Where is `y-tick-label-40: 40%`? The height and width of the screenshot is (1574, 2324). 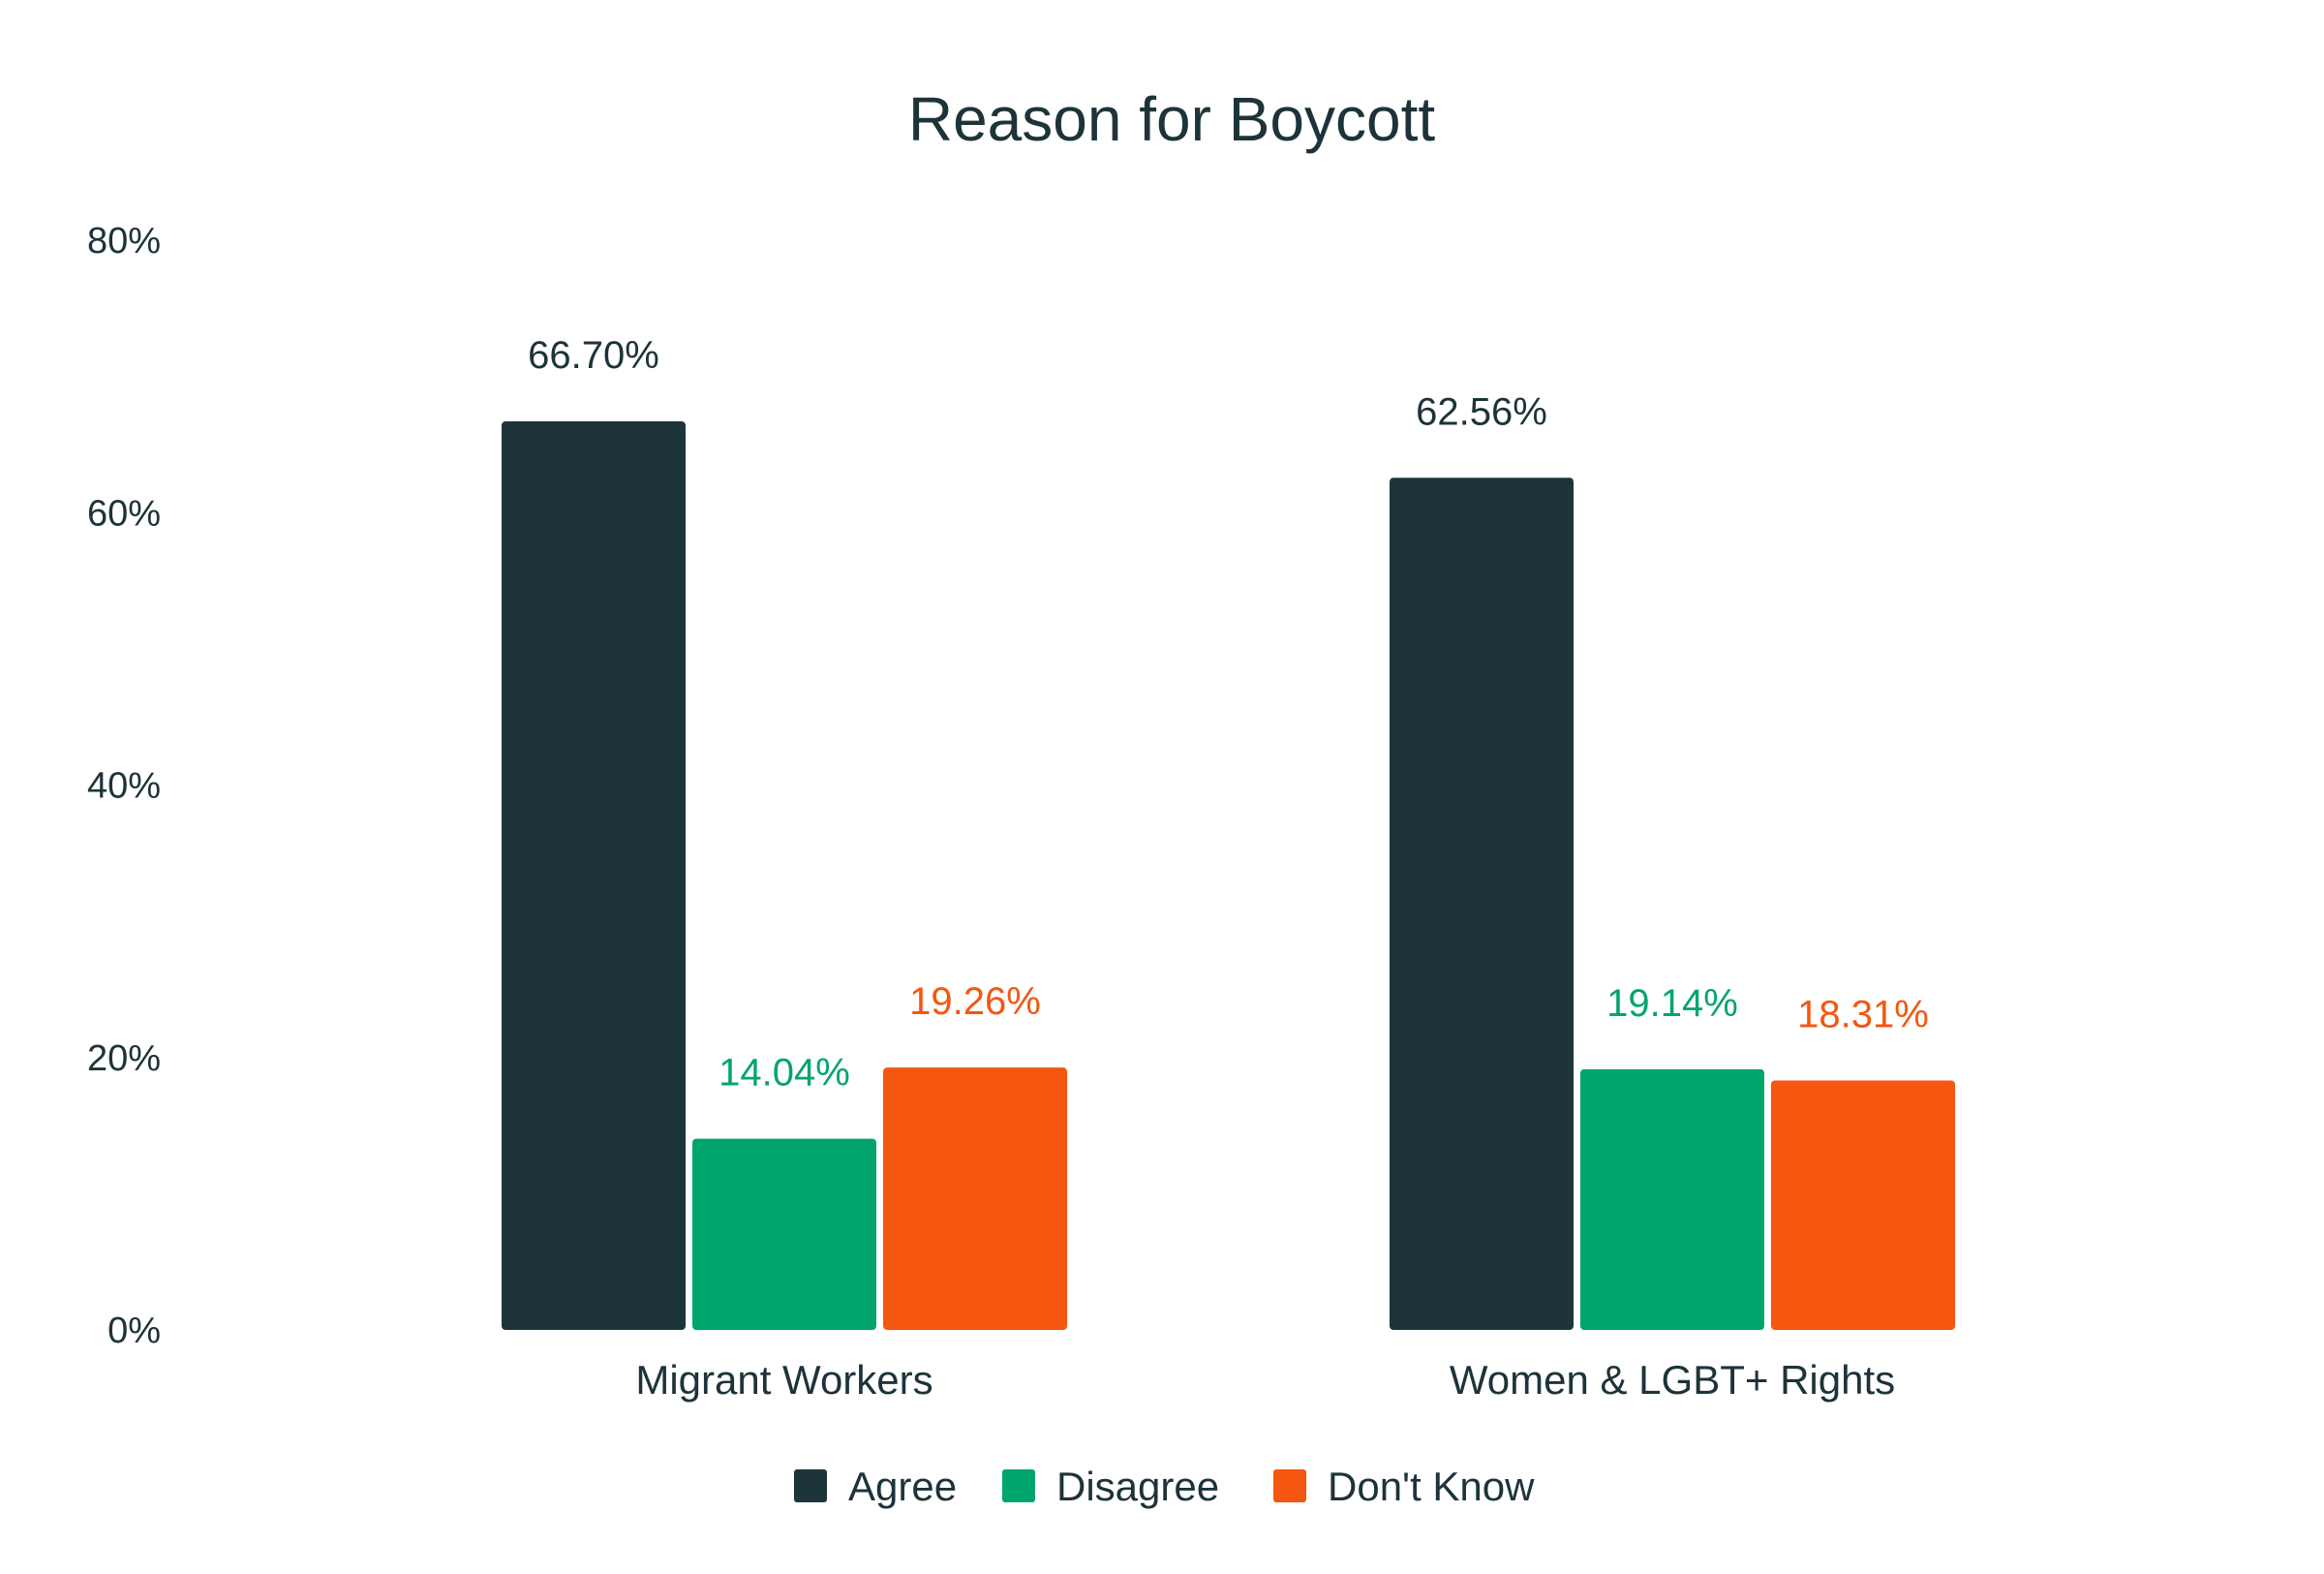 y-tick-label-40: 40% is located at coordinates (124, 786).